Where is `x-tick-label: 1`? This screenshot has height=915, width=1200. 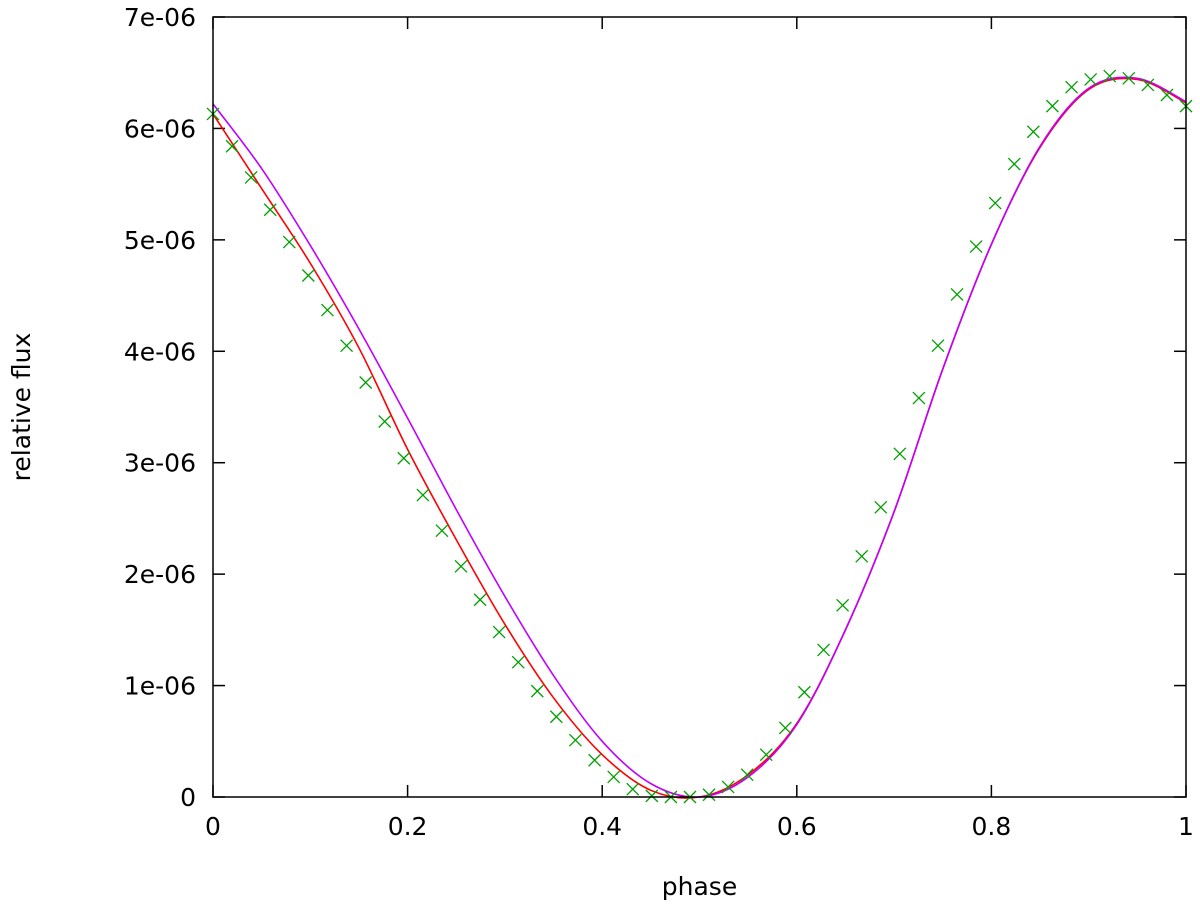 x-tick-label: 1 is located at coordinates (1186, 826).